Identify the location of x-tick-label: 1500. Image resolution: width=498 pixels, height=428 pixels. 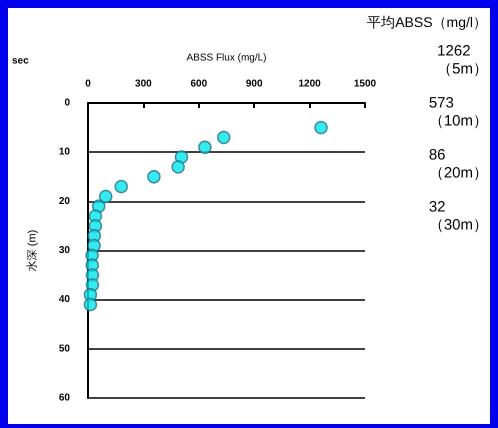
(365, 84).